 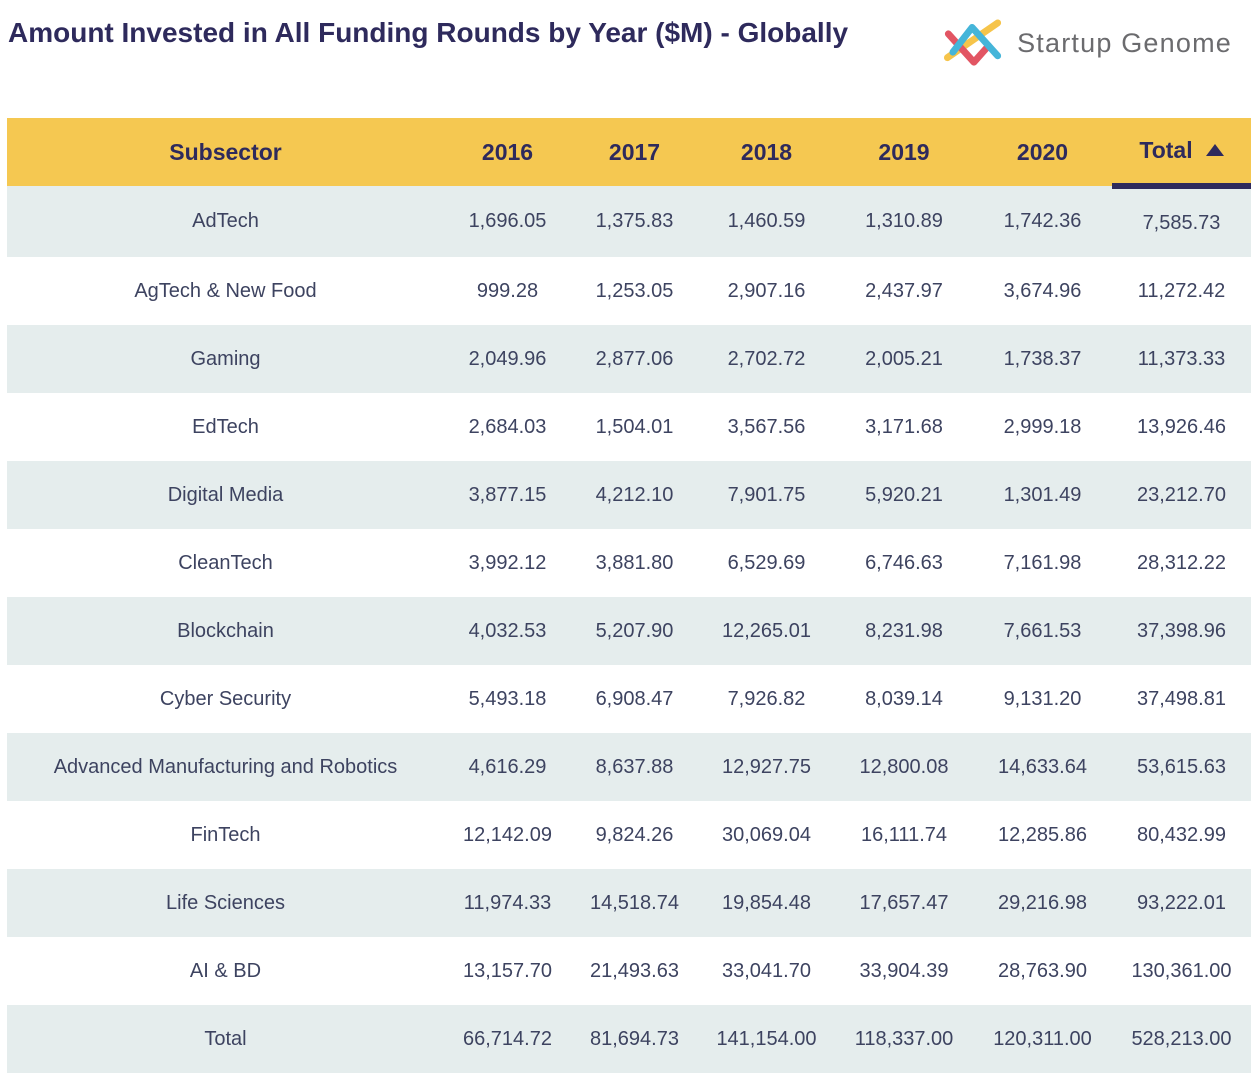 What do you see at coordinates (904, 835) in the screenshot?
I see `value-cell: 16,111.74` at bounding box center [904, 835].